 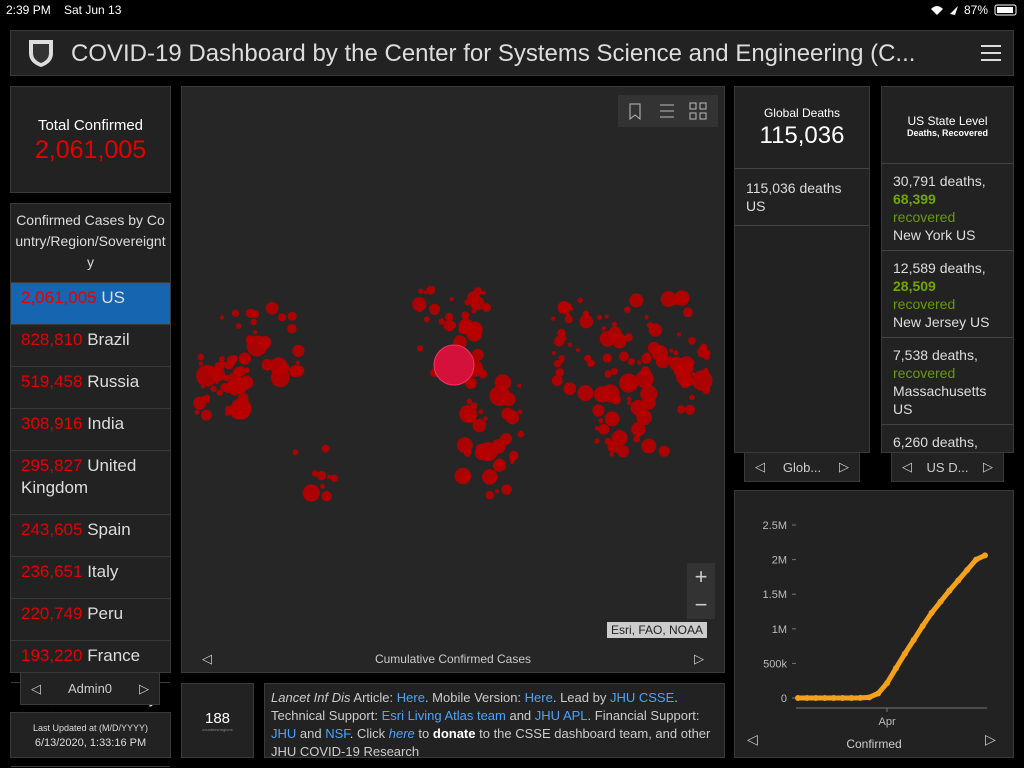 What do you see at coordinates (911, 355) in the screenshot?
I see `state-deaths: 7,538` at bounding box center [911, 355].